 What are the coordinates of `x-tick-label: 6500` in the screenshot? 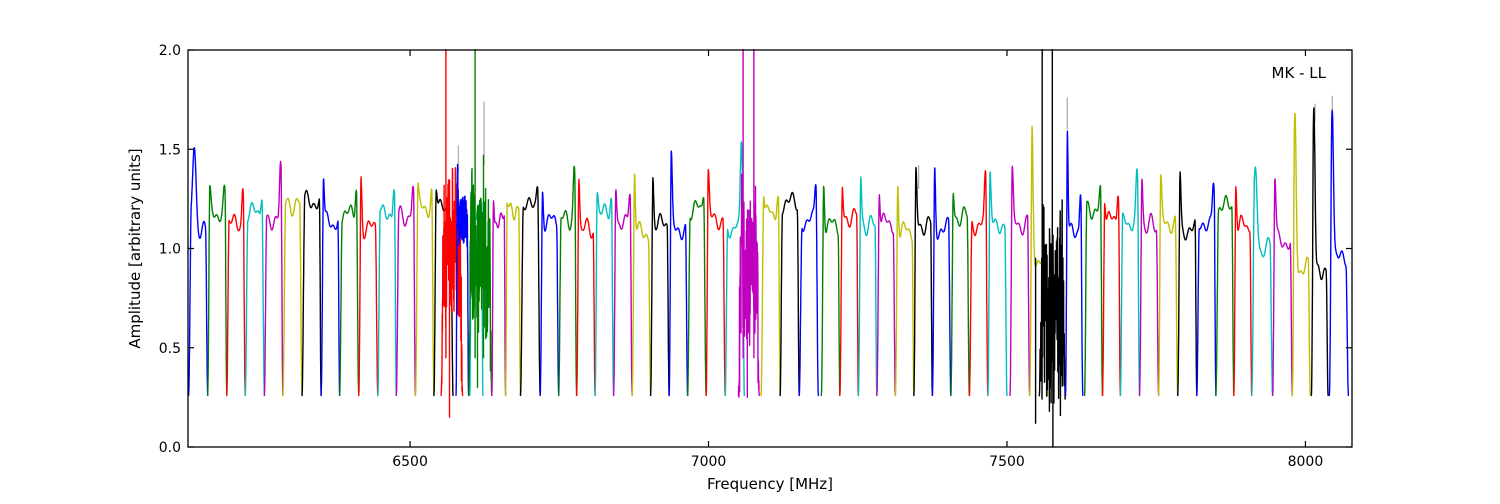 It's located at (410, 462).